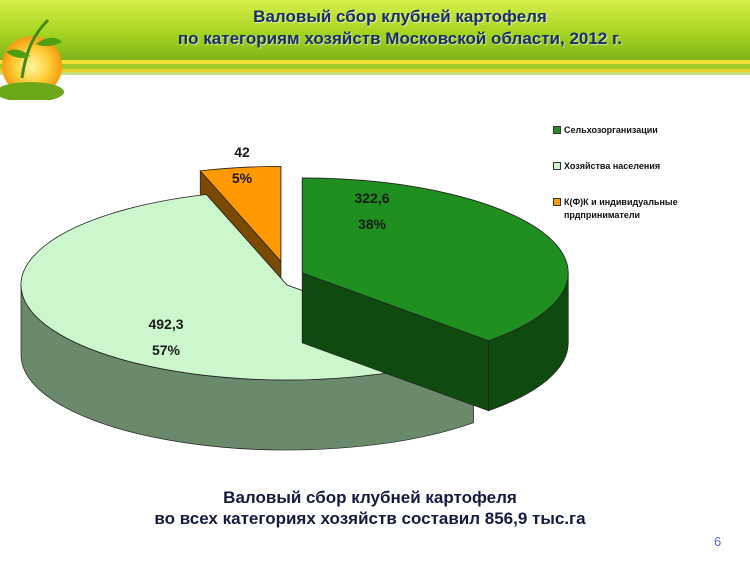  What do you see at coordinates (165, 324) in the screenshot?
I see `data-label-value: 492,3` at bounding box center [165, 324].